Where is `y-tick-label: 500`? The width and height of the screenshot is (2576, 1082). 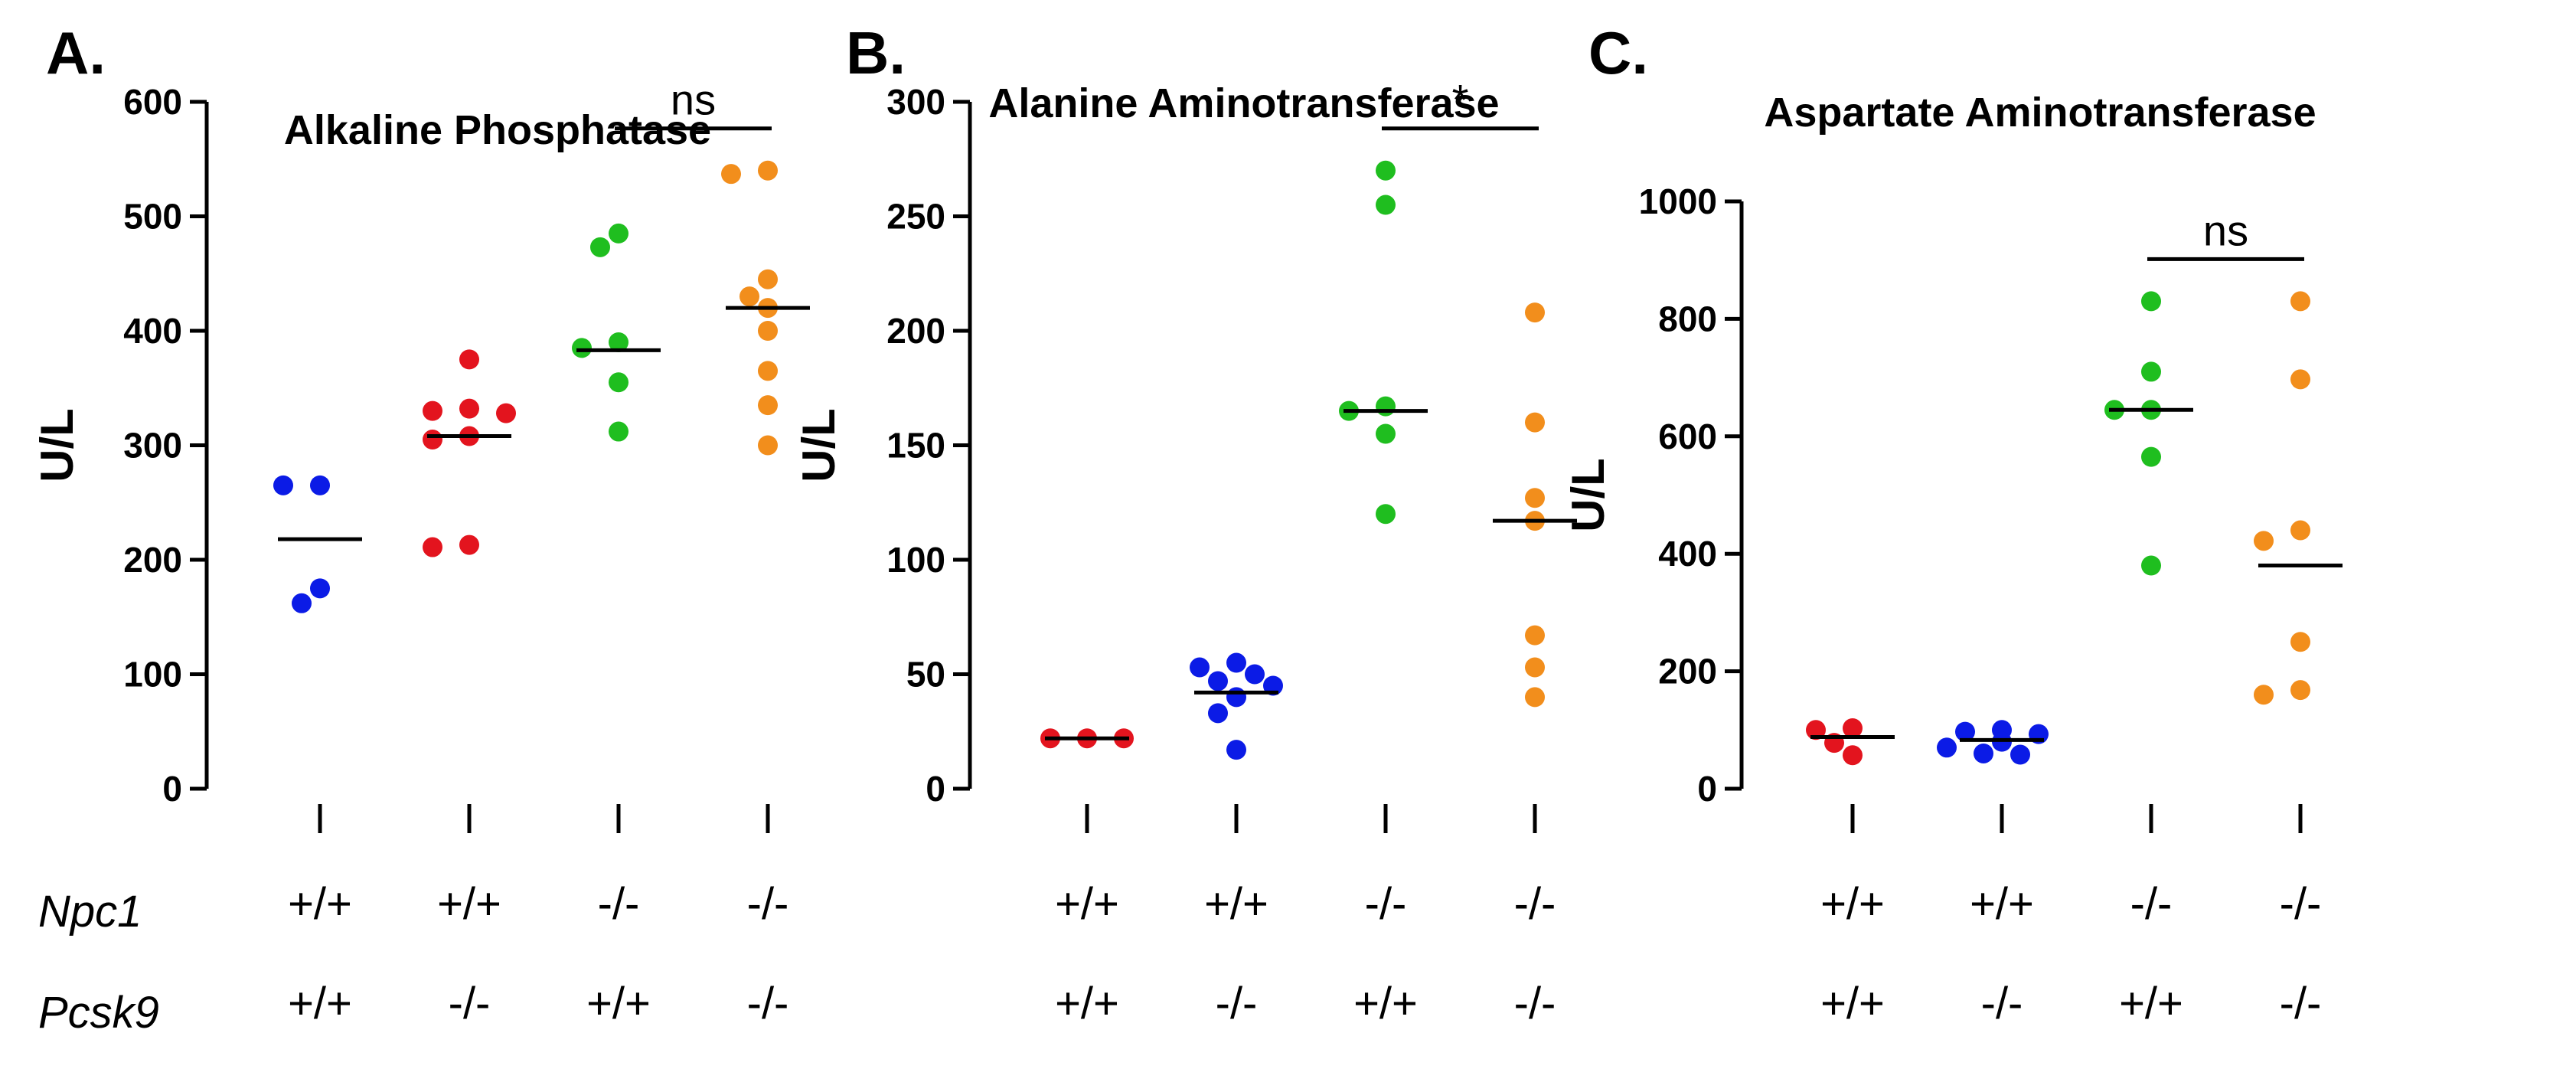 y-tick-label: 500 is located at coordinates (152, 217).